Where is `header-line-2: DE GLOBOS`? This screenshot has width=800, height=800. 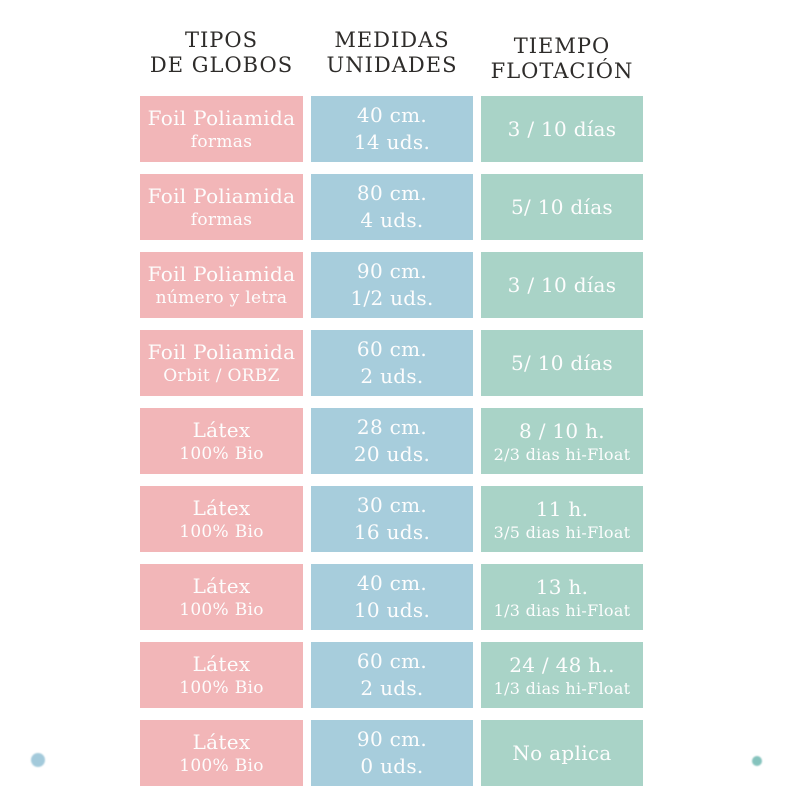
header-line-2: DE GLOBOS is located at coordinates (221, 65).